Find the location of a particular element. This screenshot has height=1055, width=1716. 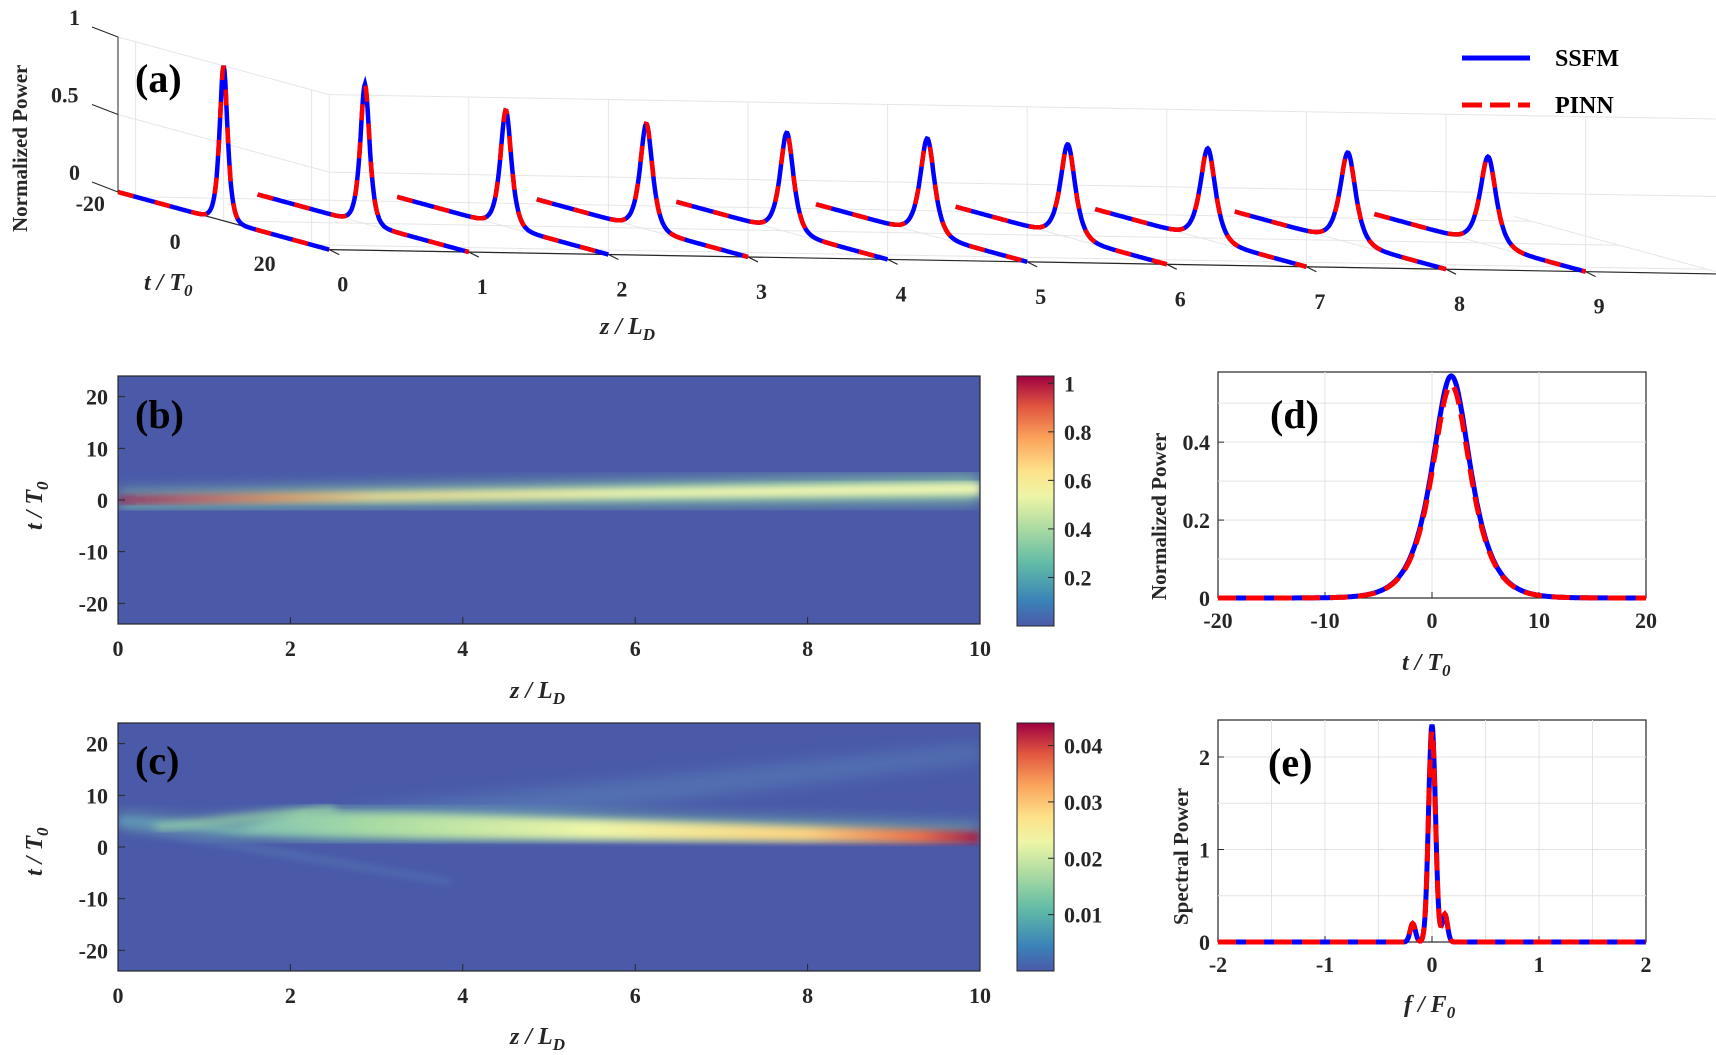

panel-c-xlabel: z / LD is located at coordinates (537, 1039).